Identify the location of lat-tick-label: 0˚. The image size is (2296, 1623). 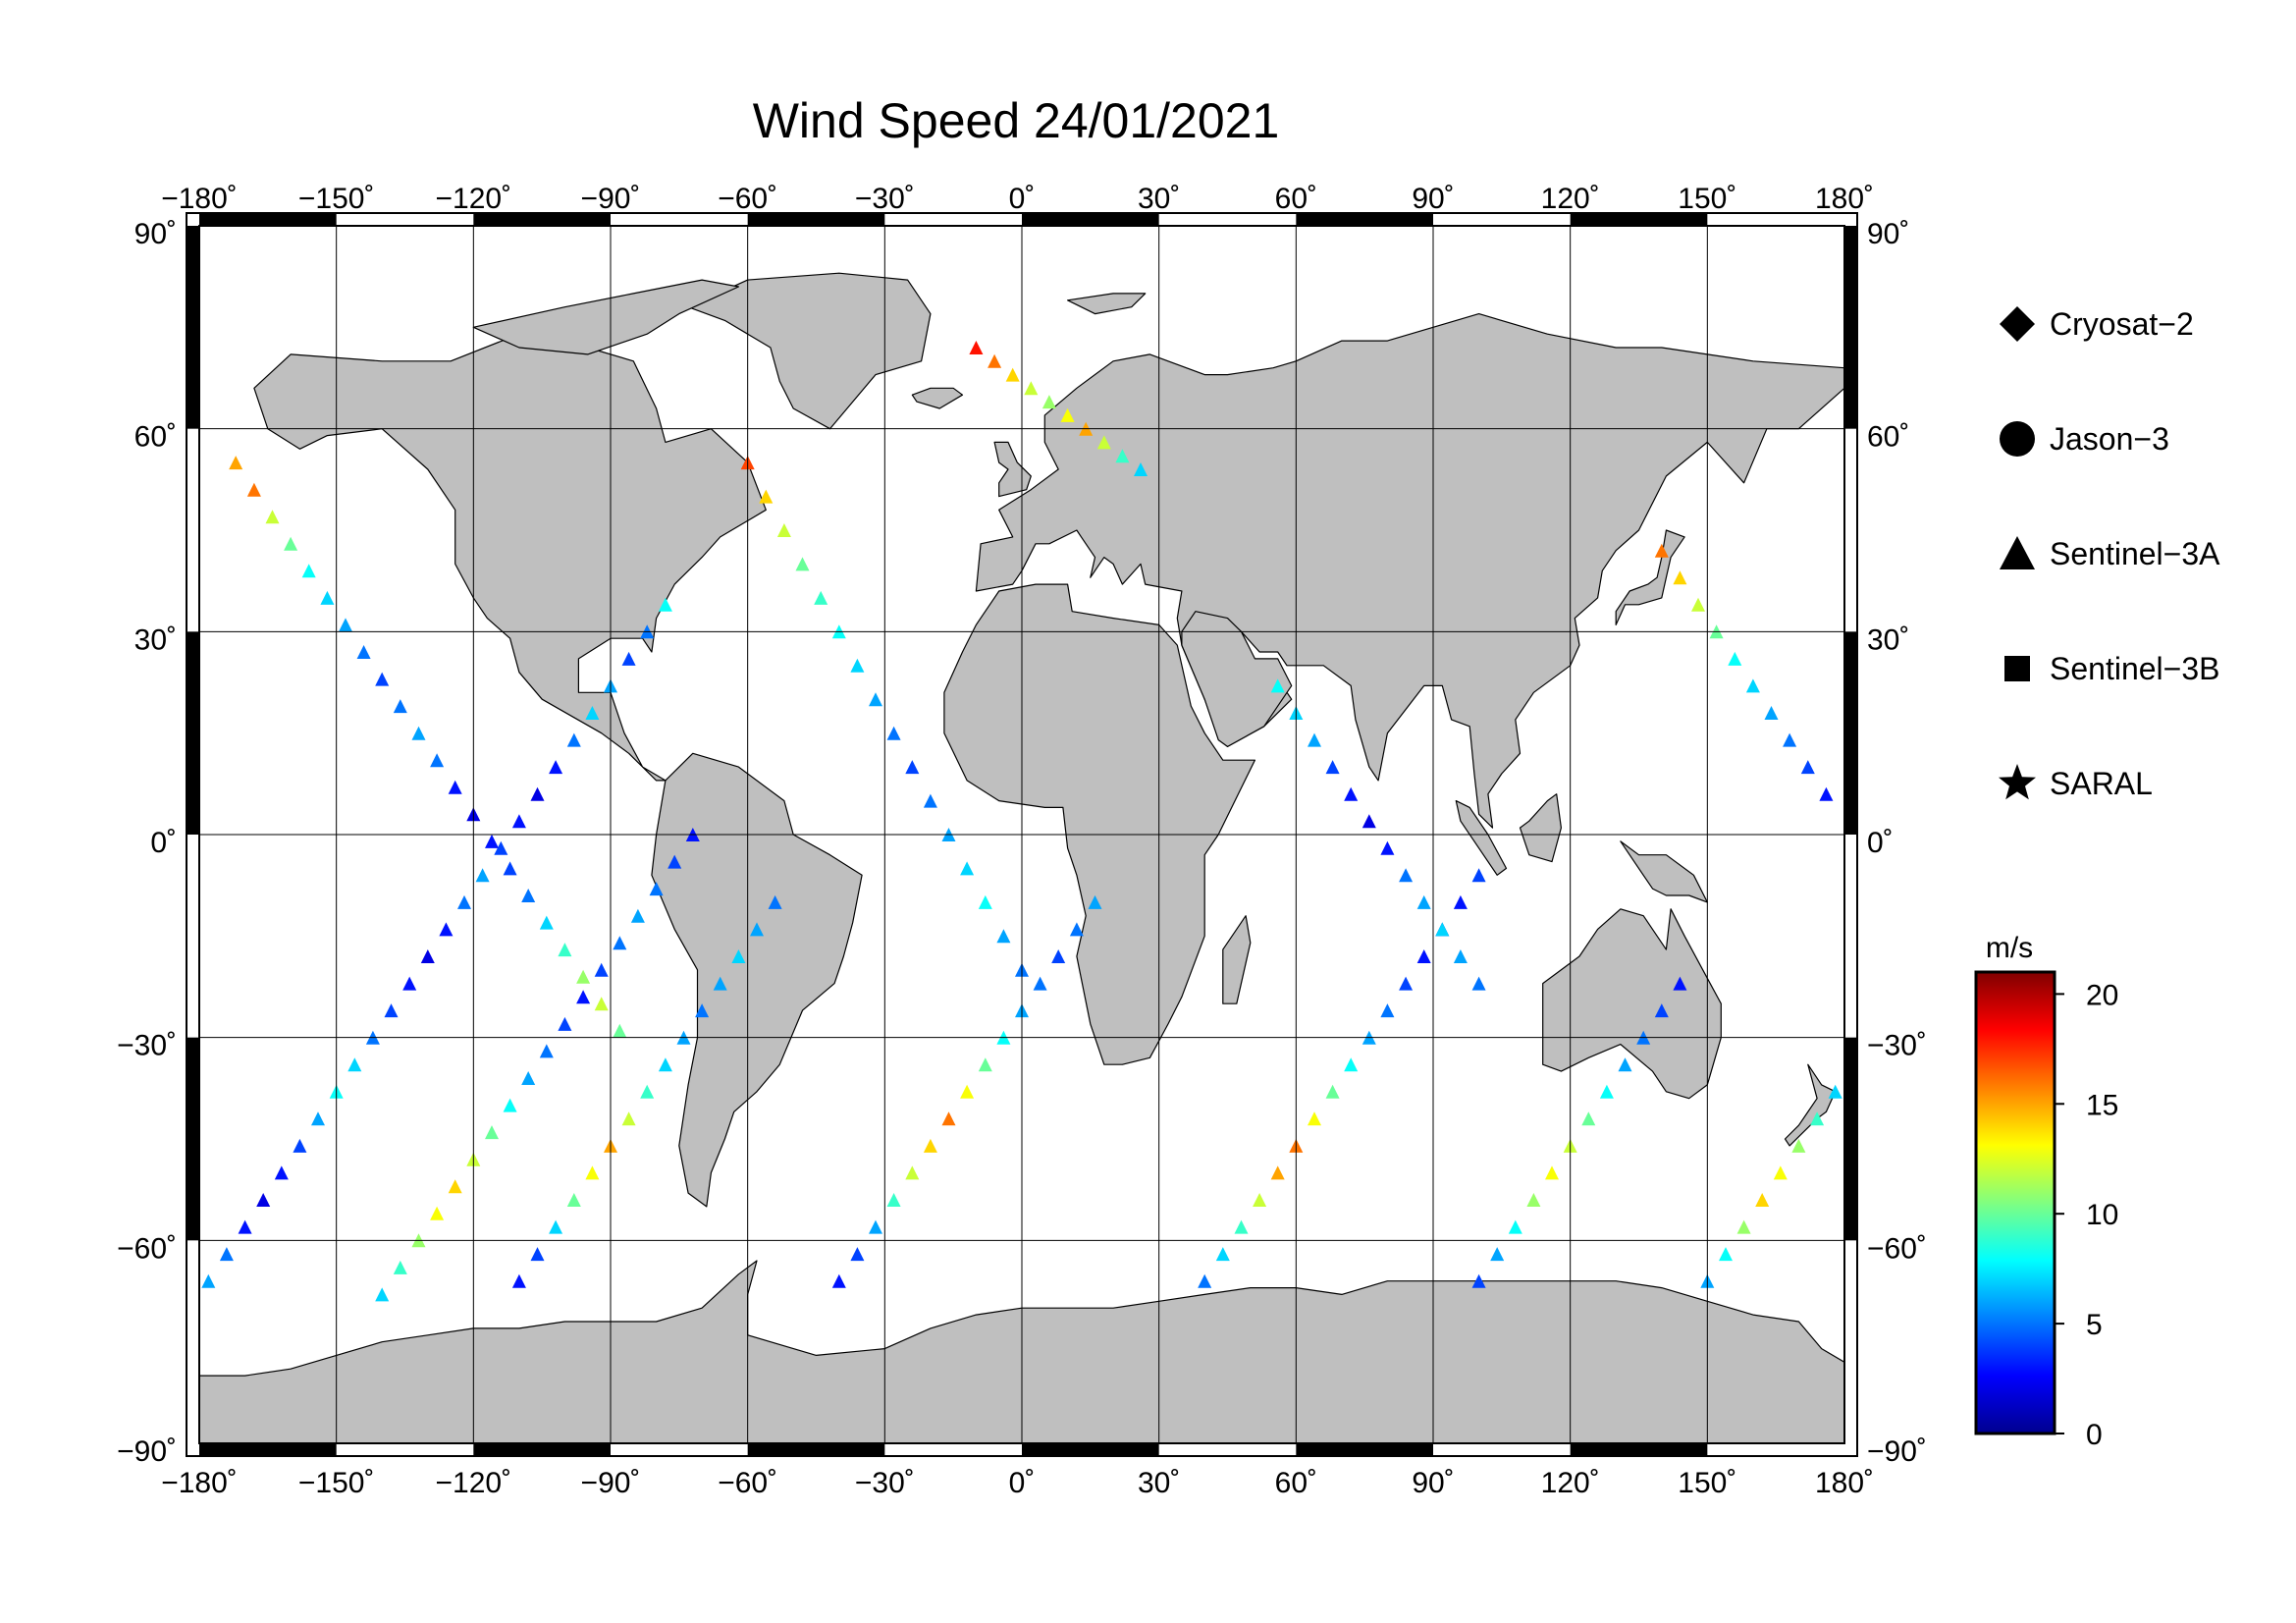
(1880, 843).